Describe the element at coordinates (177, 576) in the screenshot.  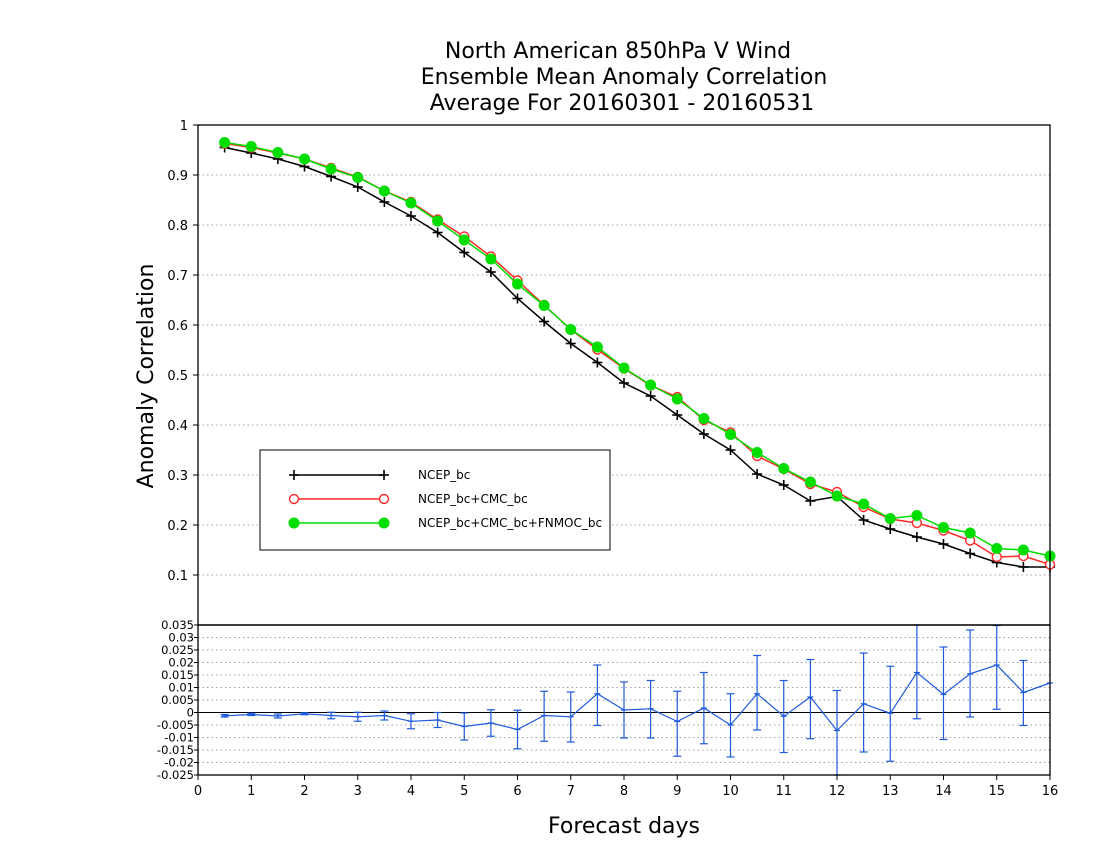
I see `y-tick-label: 0.1` at that location.